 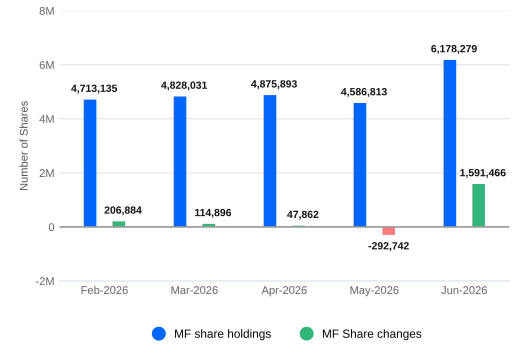 What do you see at coordinates (223, 334) in the screenshot?
I see `legend-label: MF share holdings` at bounding box center [223, 334].